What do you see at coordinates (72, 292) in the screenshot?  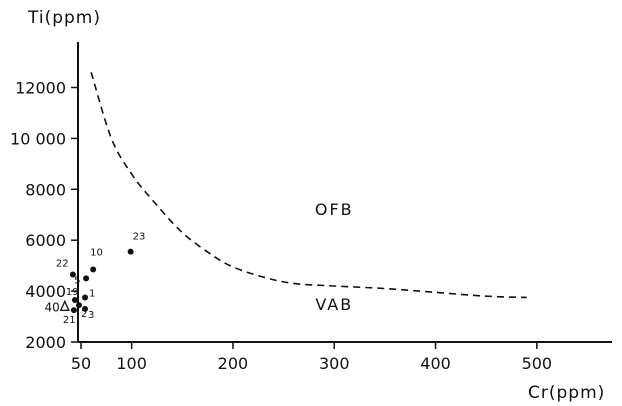 I see `point-label: 19` at bounding box center [72, 292].